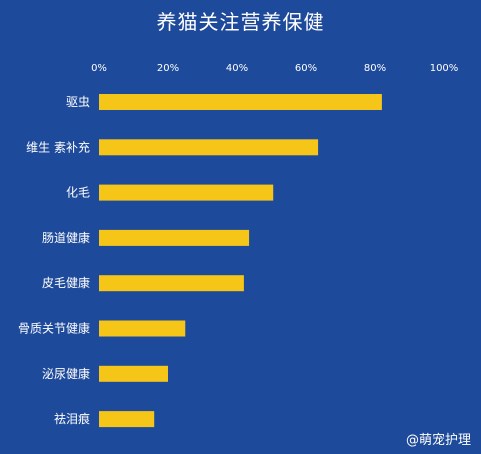  I want to click on x-tick-label: 80%, so click(375, 68).